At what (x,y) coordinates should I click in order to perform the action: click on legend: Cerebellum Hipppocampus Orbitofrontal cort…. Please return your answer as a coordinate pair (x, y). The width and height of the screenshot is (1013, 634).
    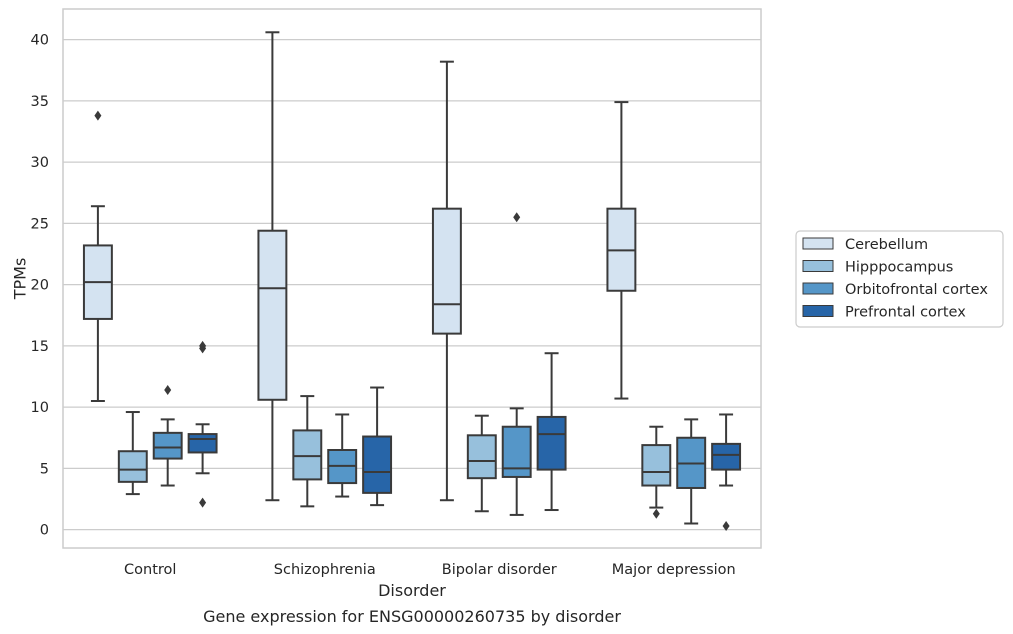
    Looking at the image, I should click on (899, 279).